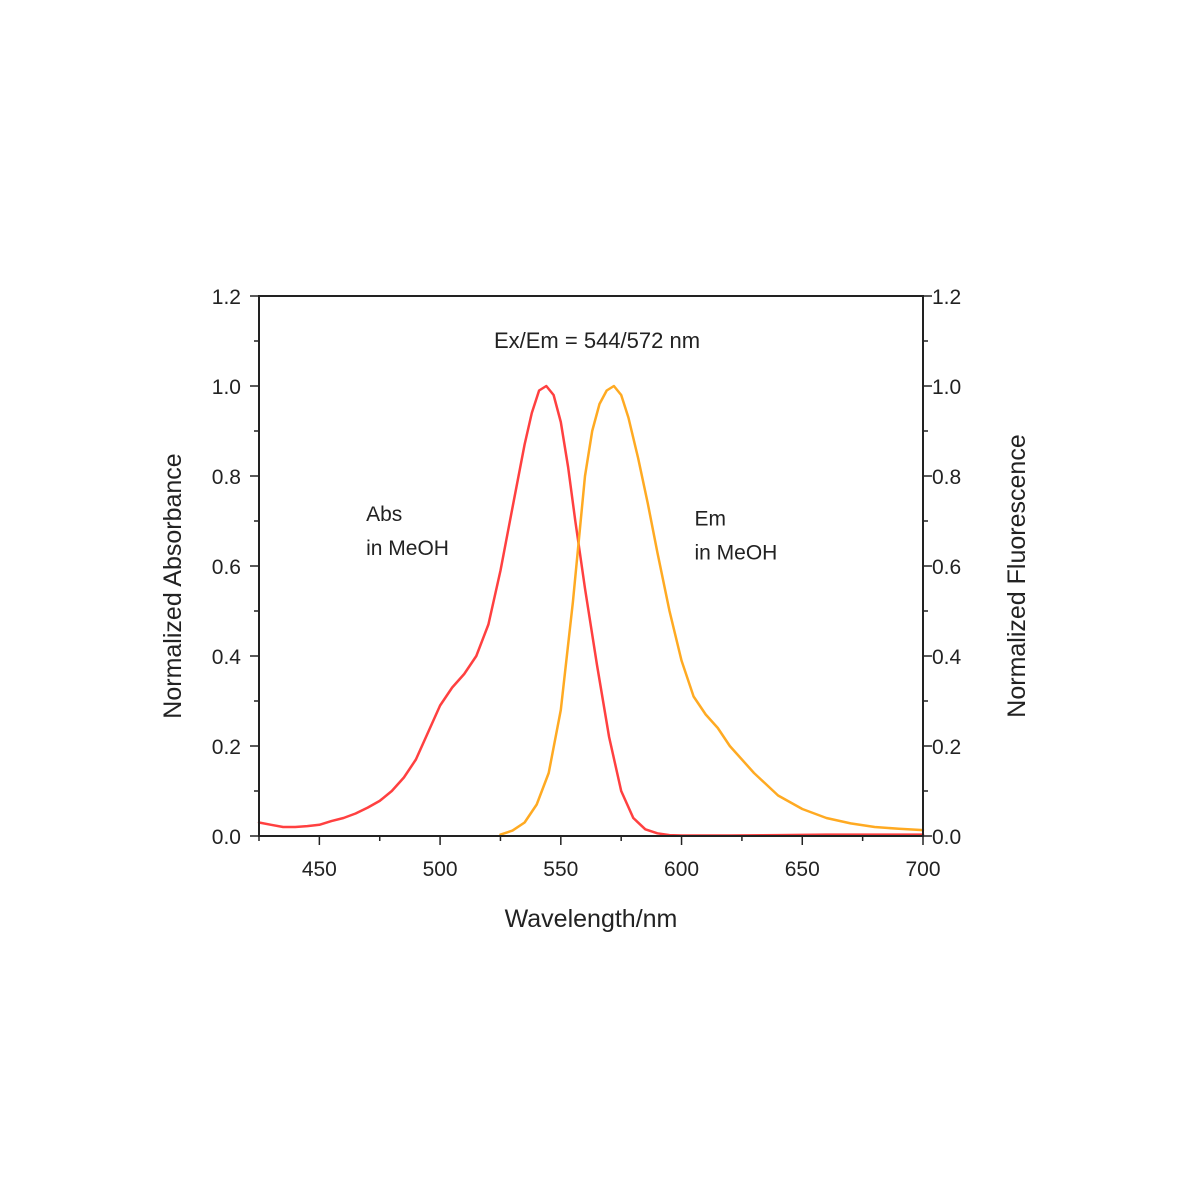 The image size is (1200, 1200). What do you see at coordinates (407, 548) in the screenshot?
I see `abs-annotation: in MeOH` at bounding box center [407, 548].